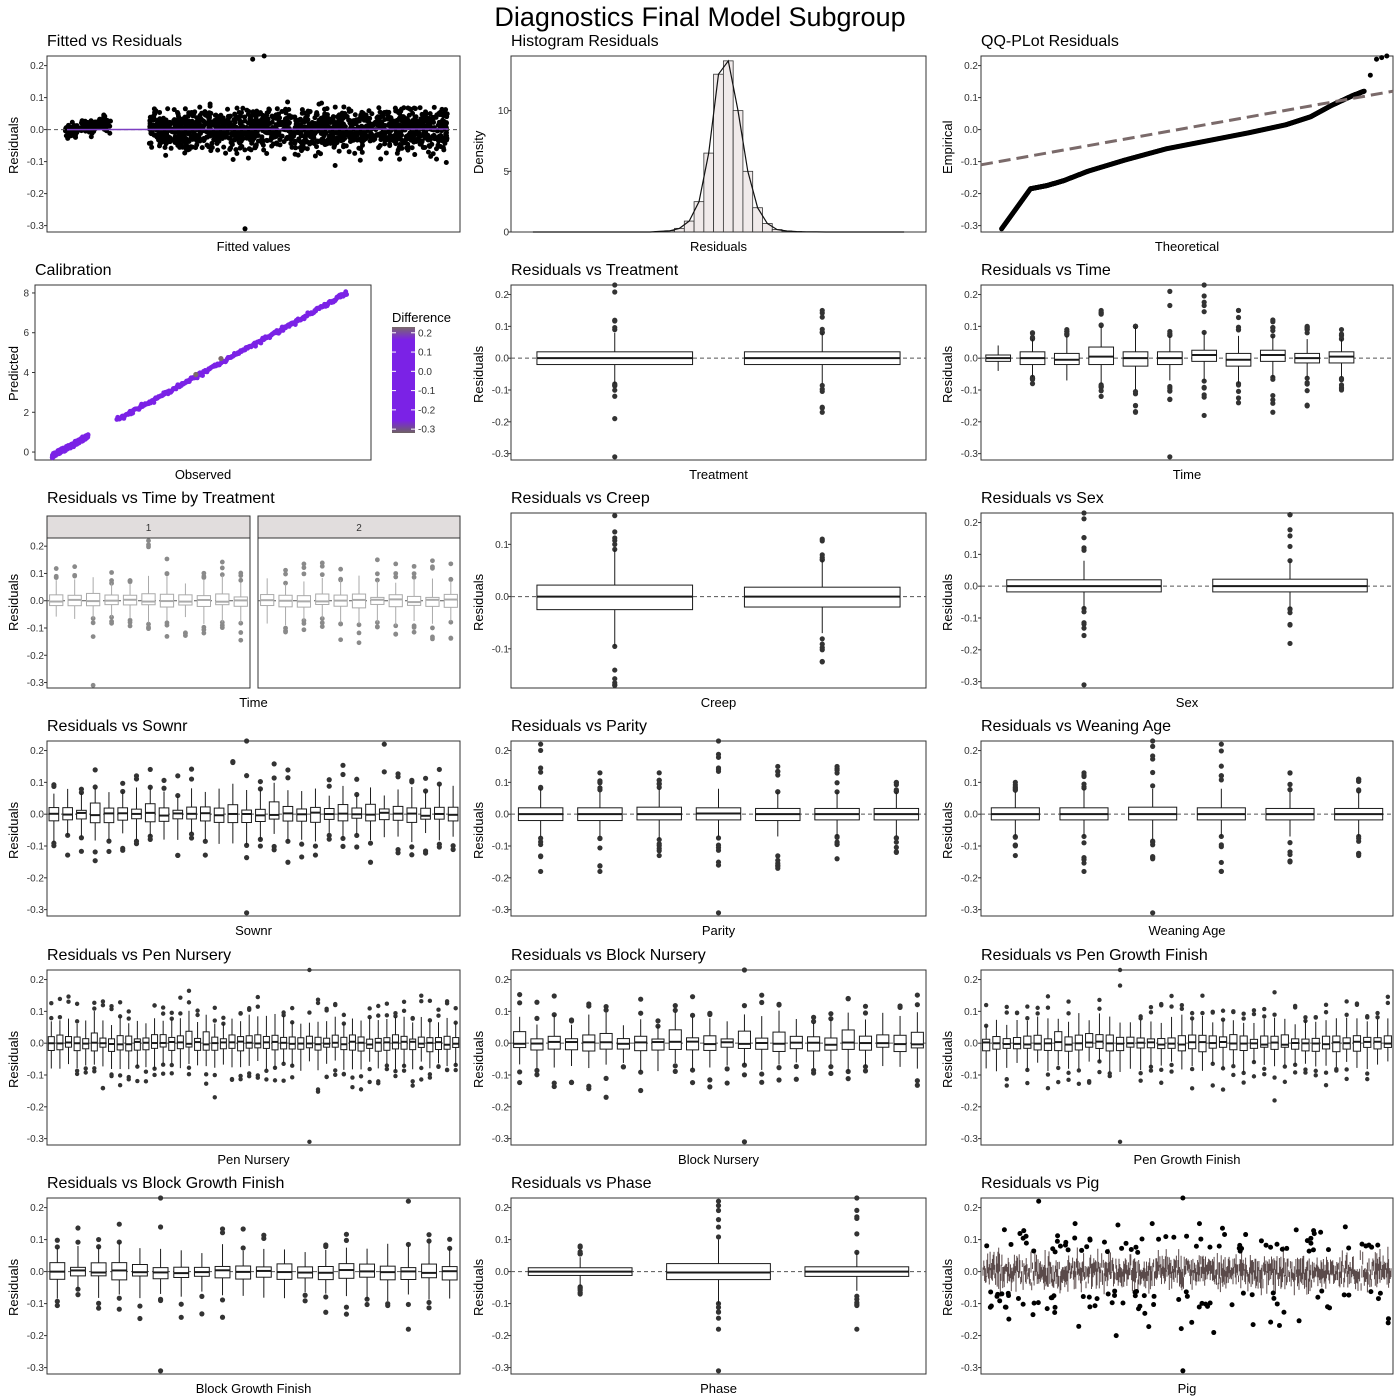 This screenshot has width=1400, height=1400. I want to click on chart-pen_growth_finish: 0.2 0.1 0.0 -0.1 -0.2 -0.3, so click(1177, 1056).